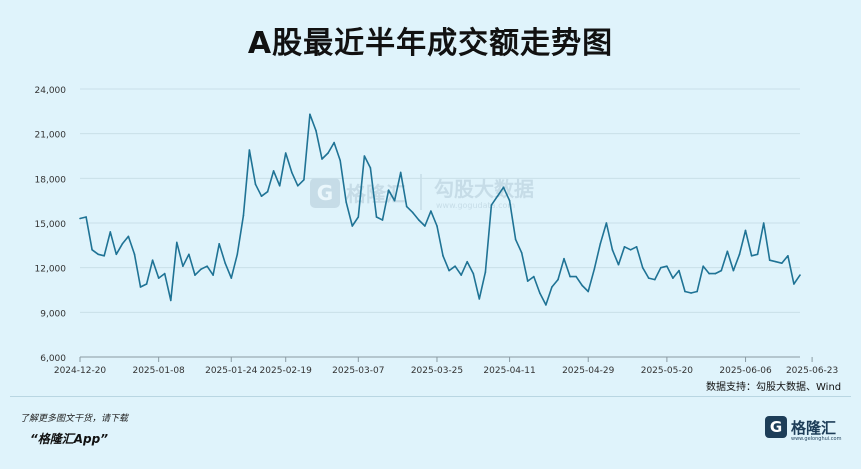 The height and width of the screenshot is (469, 861). Describe the element at coordinates (51, 91) in the screenshot. I see `y-tick-label: 24,000` at that location.